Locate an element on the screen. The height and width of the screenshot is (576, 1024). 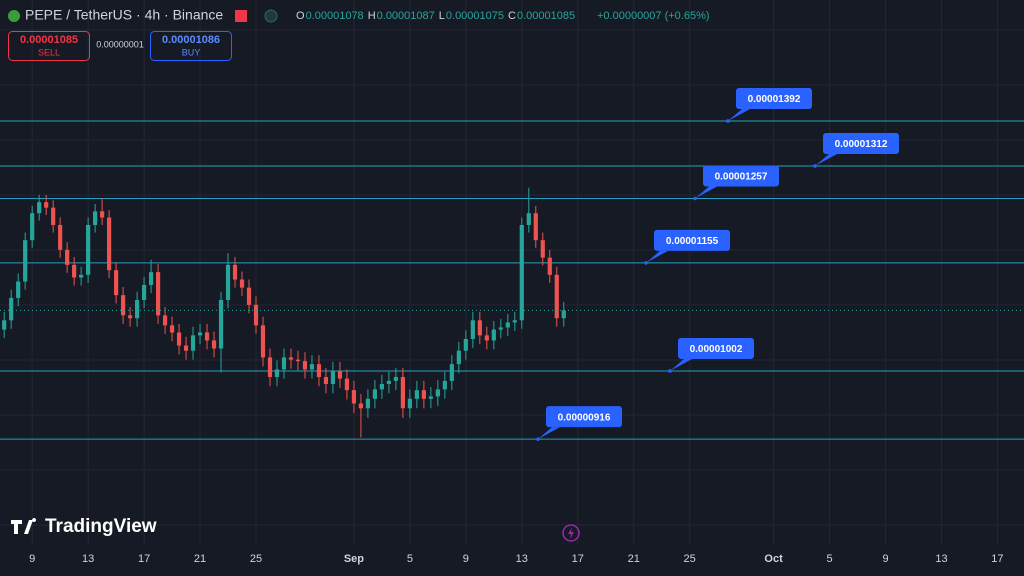
flag-icon is located at coordinates (241, 16).